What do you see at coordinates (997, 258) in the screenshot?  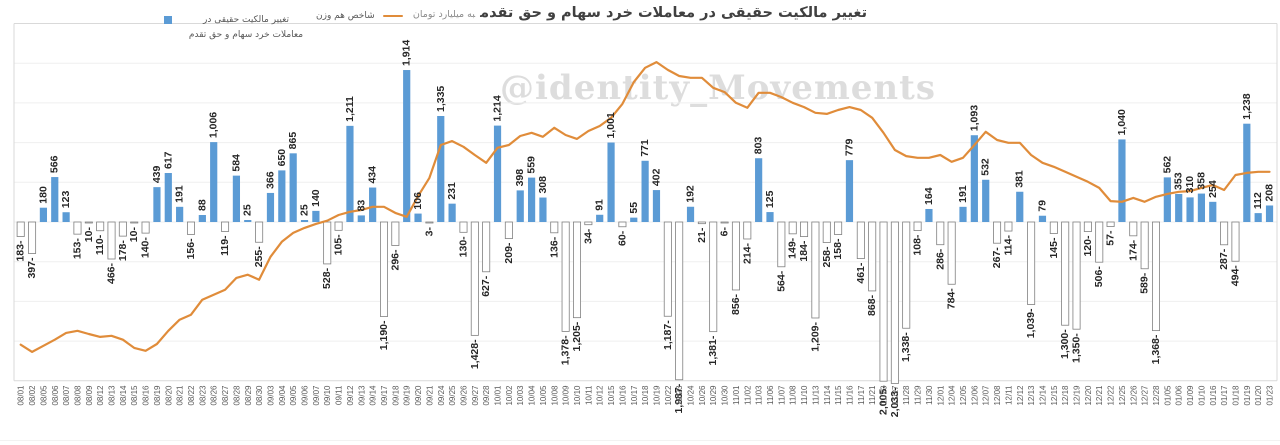 I see `bar-value-label: 267-` at bounding box center [997, 258].